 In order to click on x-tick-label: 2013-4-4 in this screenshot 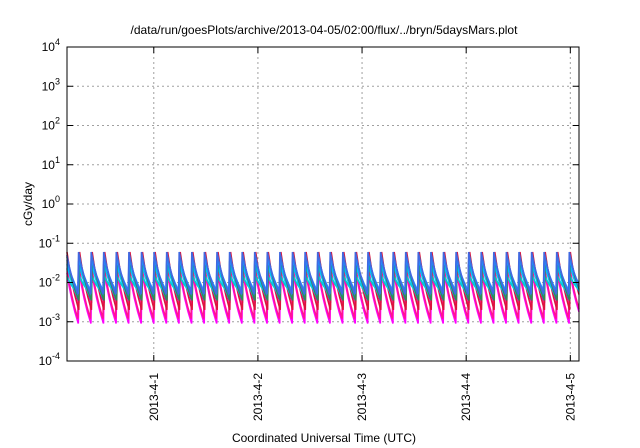, I will do `click(466, 397)`.